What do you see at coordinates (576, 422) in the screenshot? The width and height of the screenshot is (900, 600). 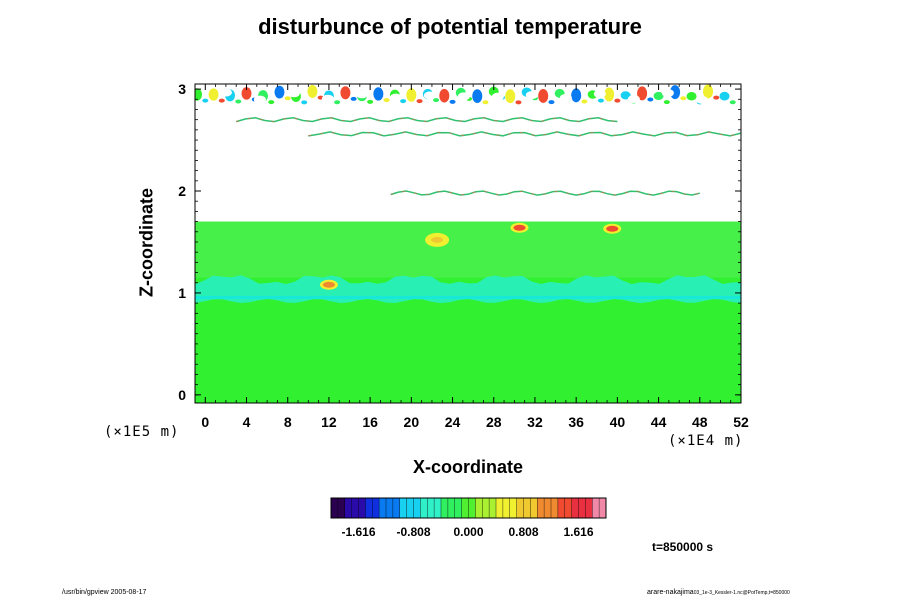 I see `x-tick-label: 36` at bounding box center [576, 422].